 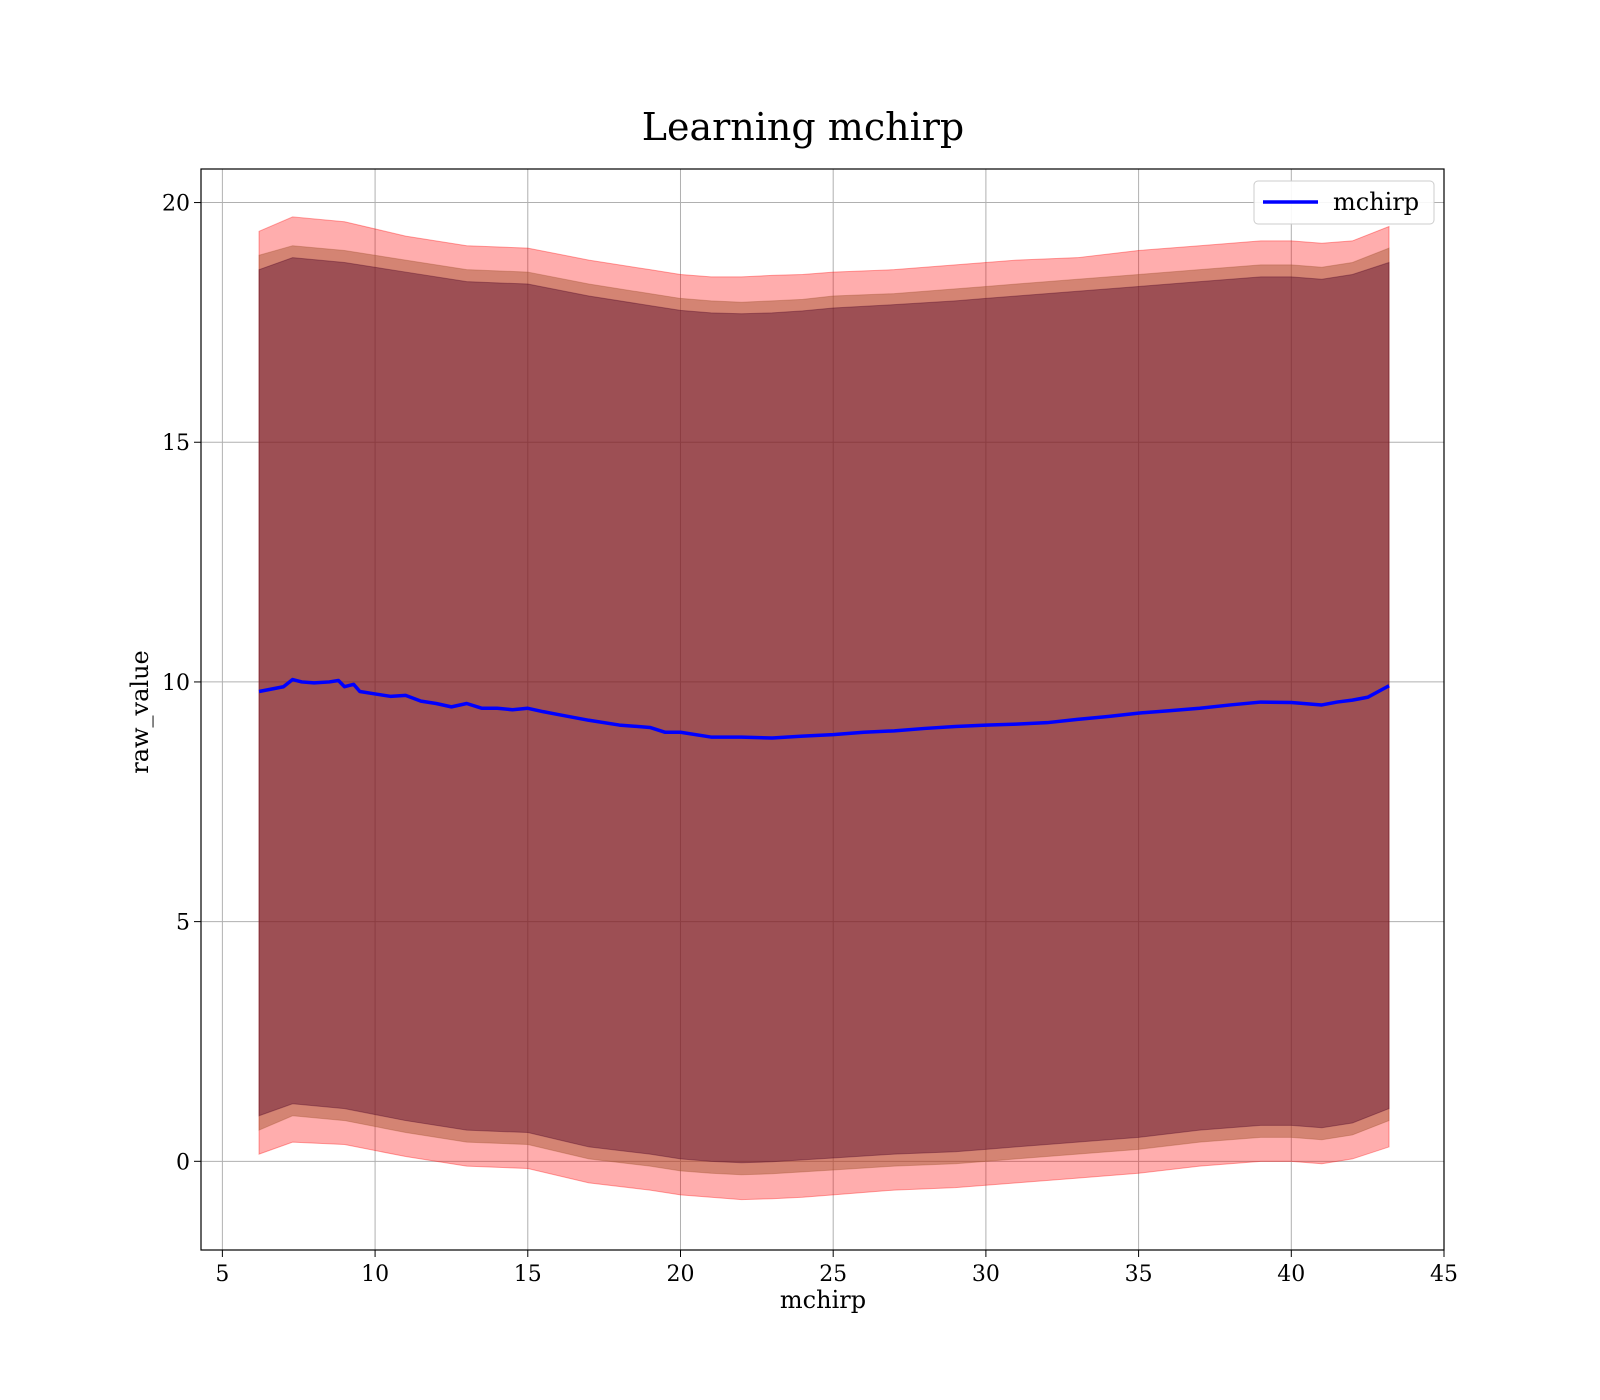 I want to click on x-tick-label: 25, so click(x=833, y=1274).